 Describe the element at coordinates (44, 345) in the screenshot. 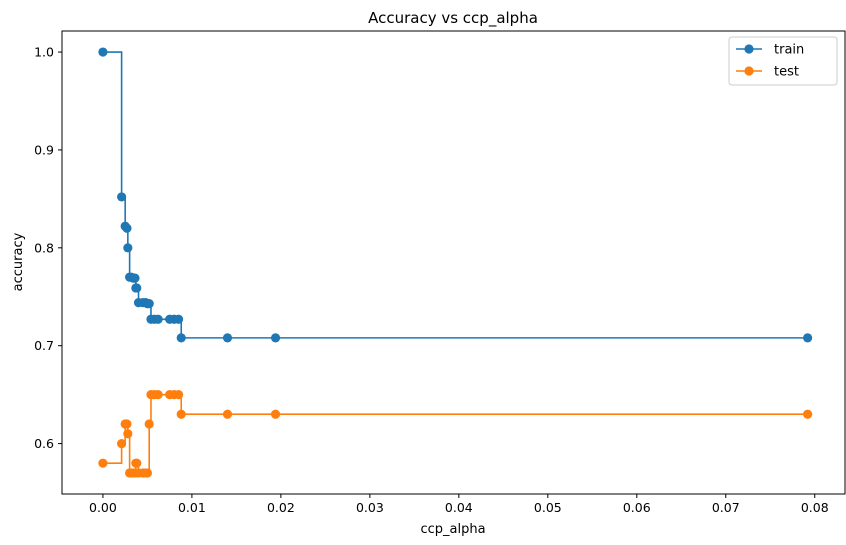

I see `y-tick-label: 0.7` at that location.